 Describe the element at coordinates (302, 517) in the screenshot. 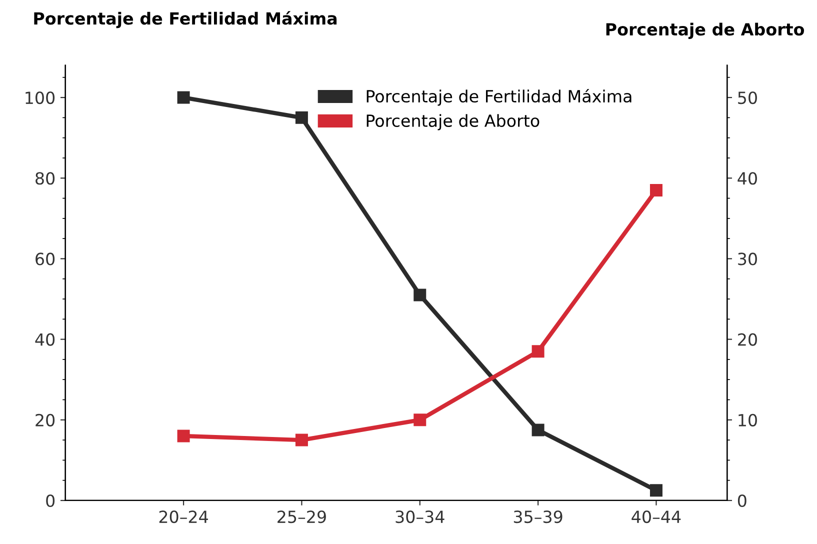

I see `x-tick-label: 25–29` at that location.